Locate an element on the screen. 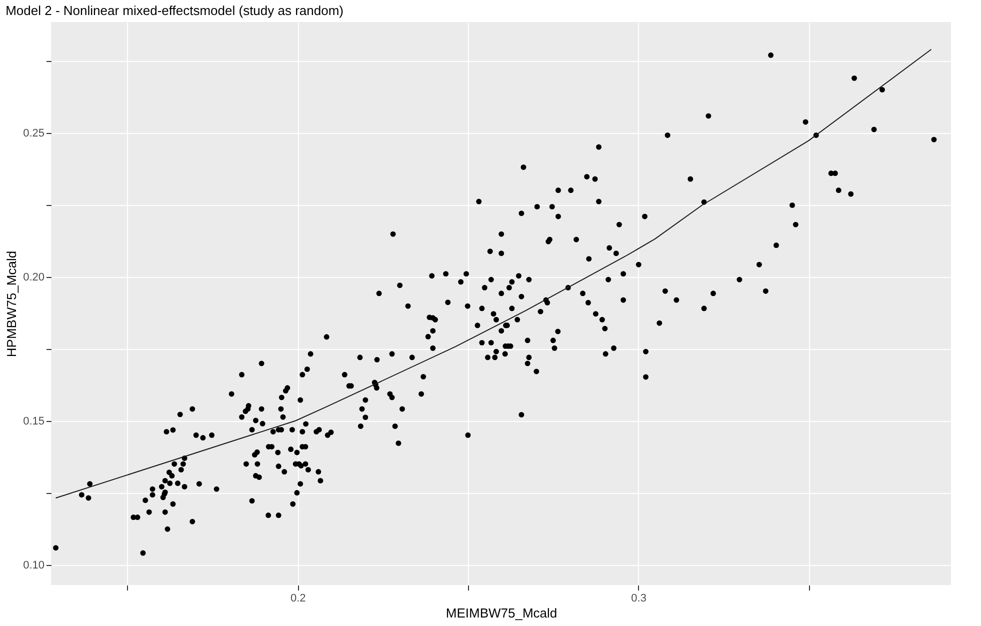 This screenshot has height=626, width=981. y-tick-label: 0.15 is located at coordinates (33, 422).